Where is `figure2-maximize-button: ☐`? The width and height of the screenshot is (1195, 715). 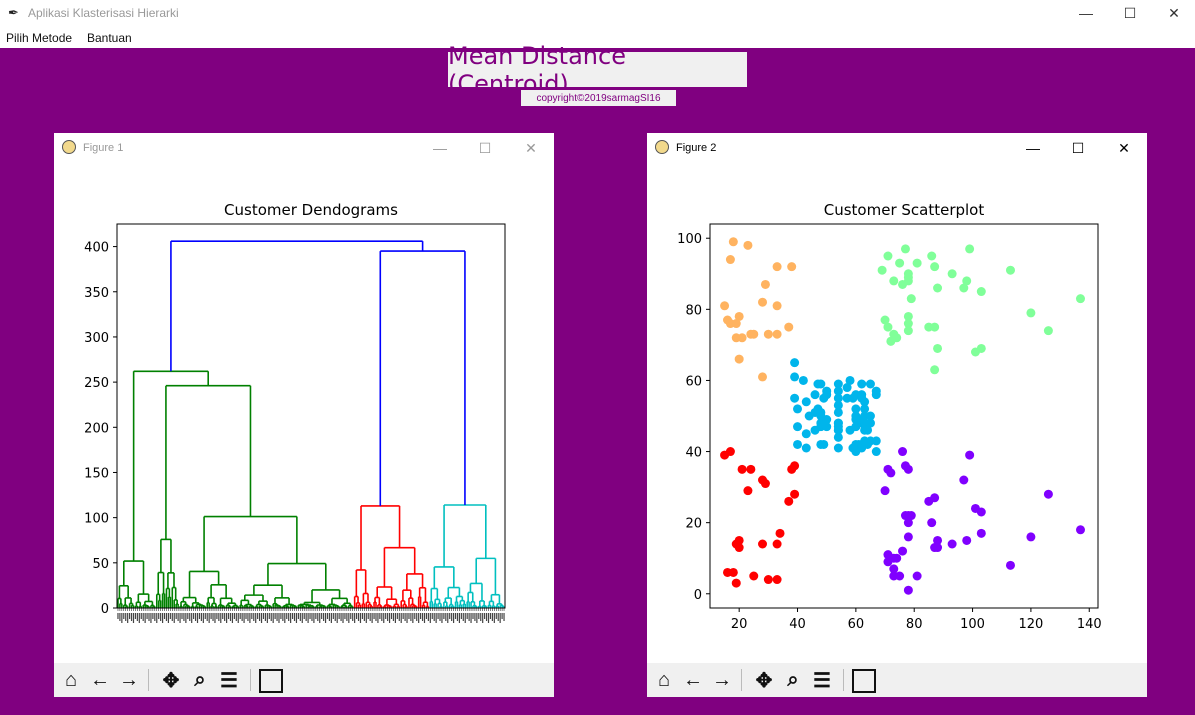
figure2-maximize-button: ☐ is located at coordinates (1078, 147).